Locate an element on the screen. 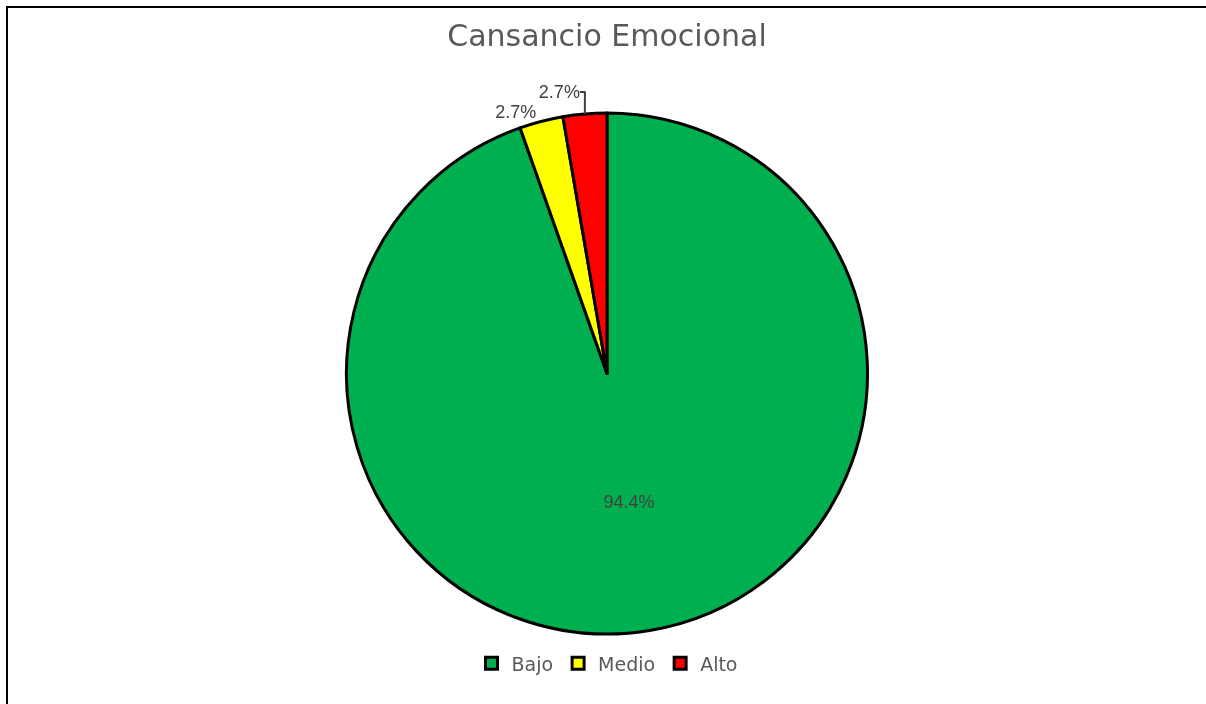  data-label: 94.4% is located at coordinates (629, 501).